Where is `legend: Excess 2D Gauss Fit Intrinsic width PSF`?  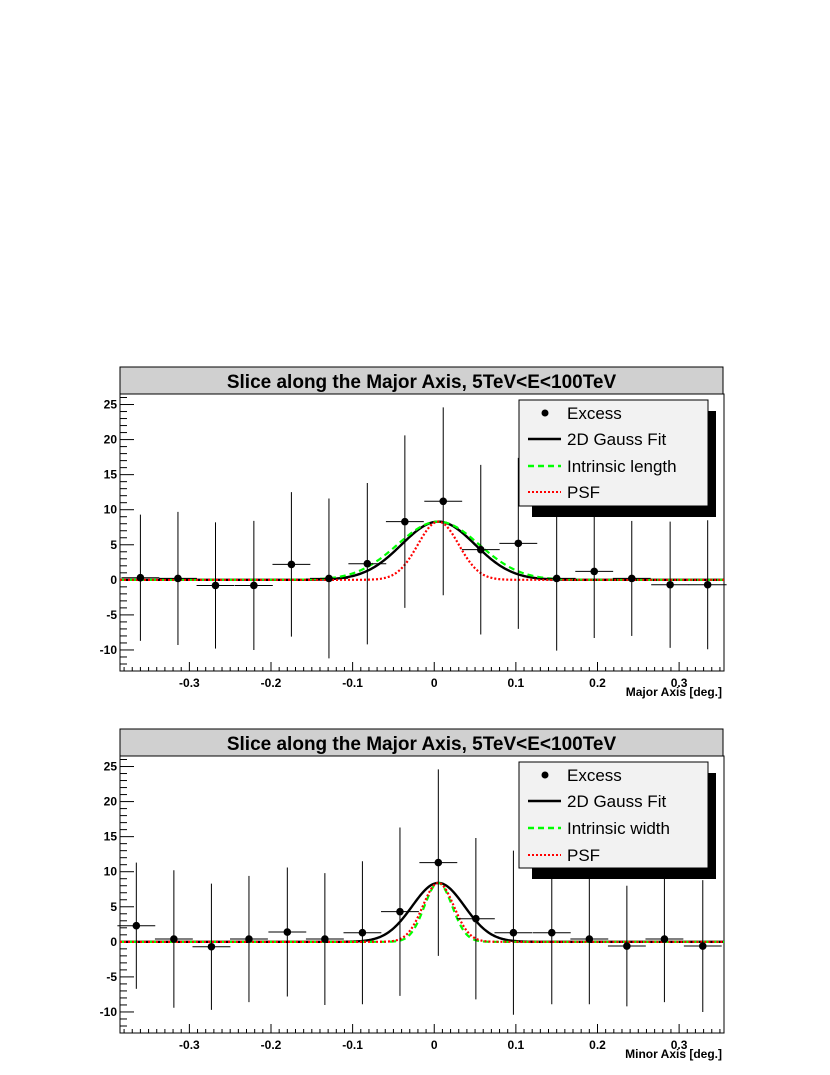
legend: Excess 2D Gauss Fit Intrinsic width PSF is located at coordinates (617, 820).